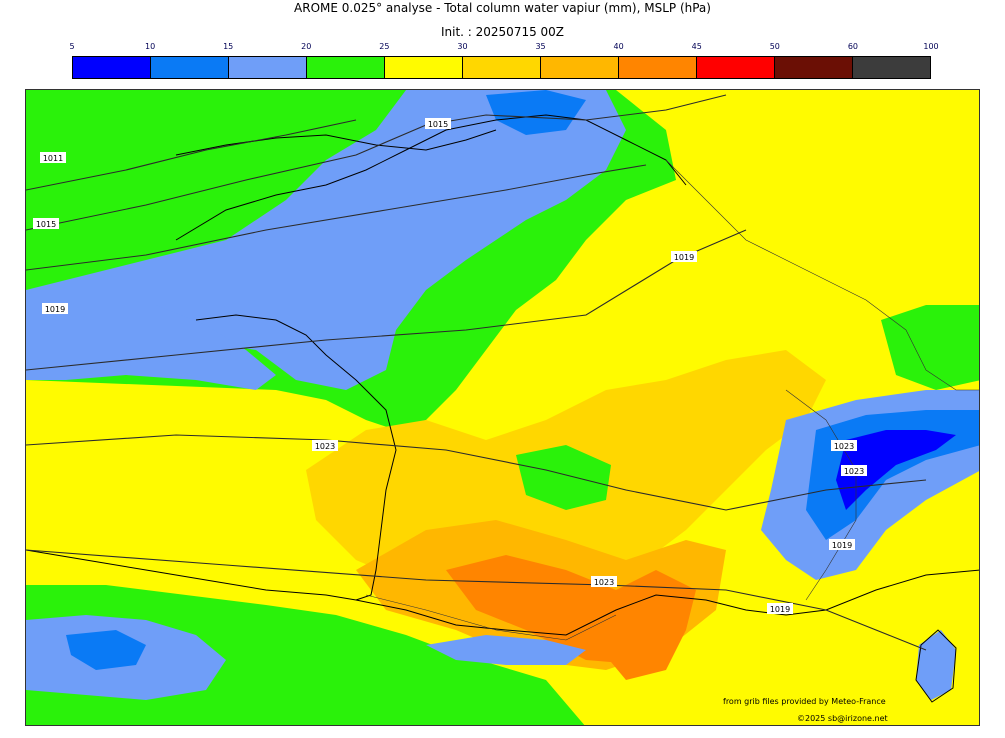 The height and width of the screenshot is (738, 1005). I want to click on tcwv-alps-darkest, so click(896, 470).